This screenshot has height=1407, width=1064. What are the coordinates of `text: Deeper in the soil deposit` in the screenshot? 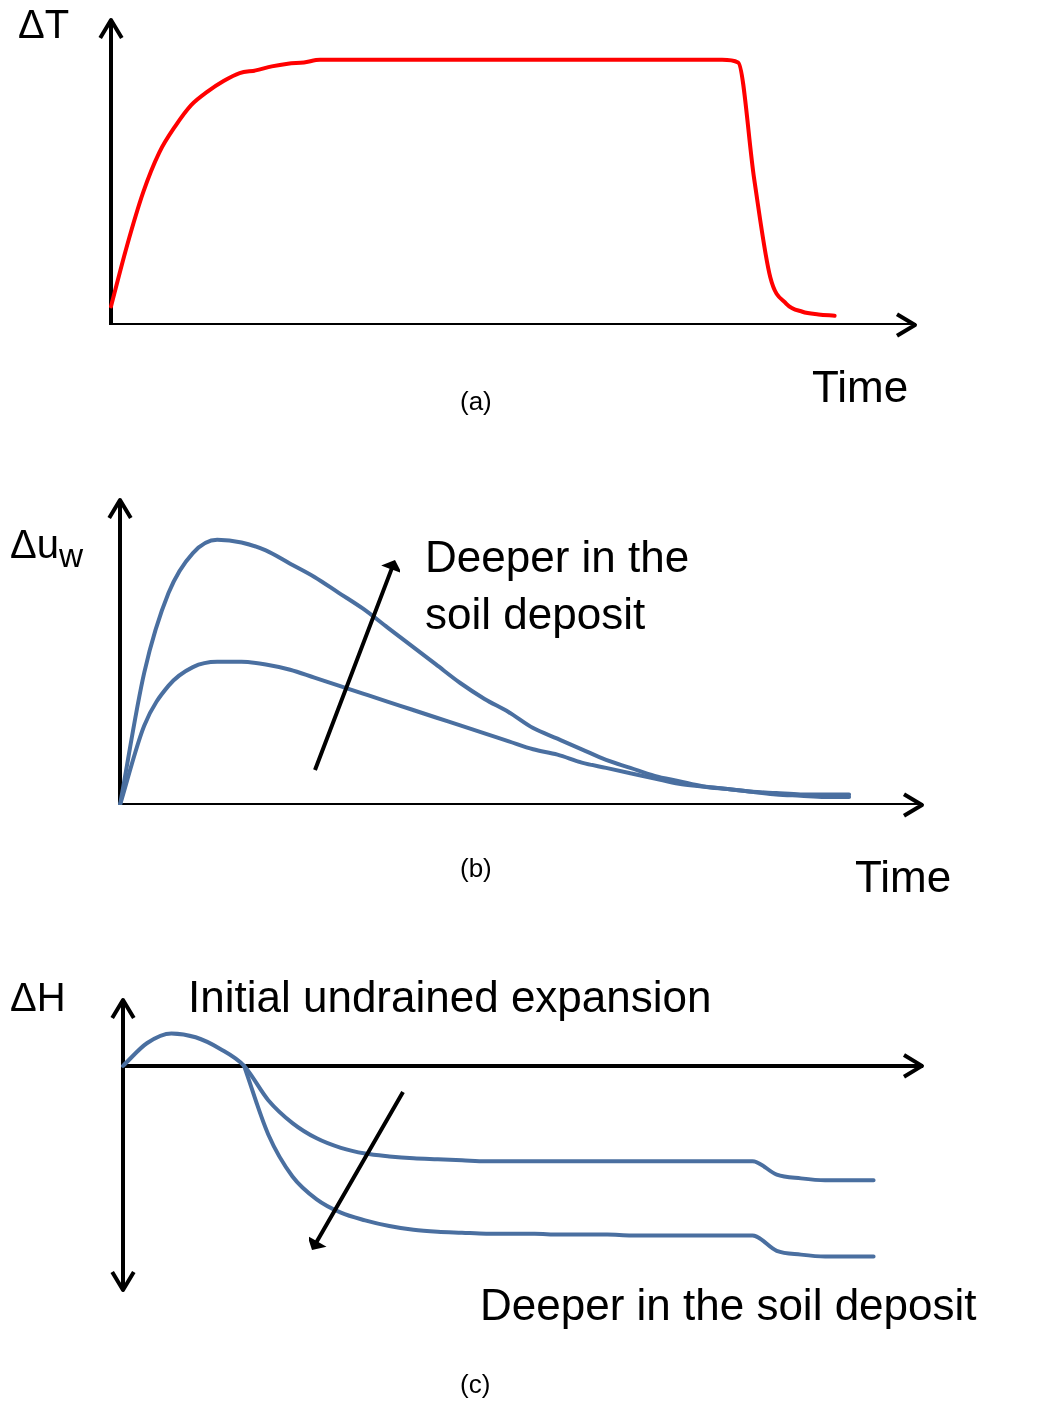 It's located at (728, 1305).